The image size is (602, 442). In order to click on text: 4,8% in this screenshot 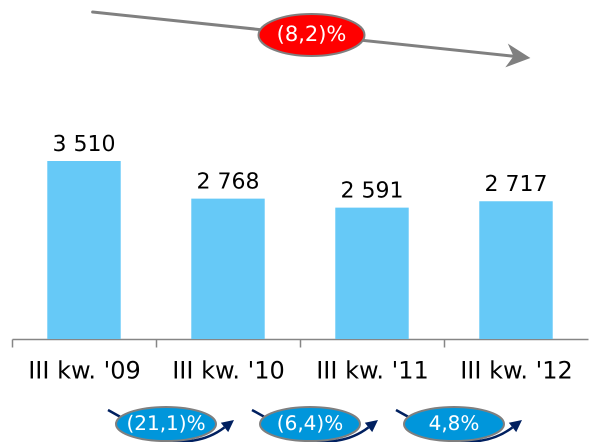, I will do `click(454, 423)`.